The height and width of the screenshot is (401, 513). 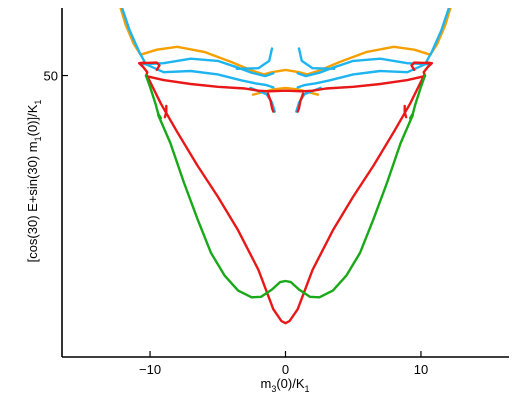 What do you see at coordinates (34, 181) in the screenshot?
I see `y-axis-label: [cos(30) E+sin(30) m1(0)]/K1` at bounding box center [34, 181].